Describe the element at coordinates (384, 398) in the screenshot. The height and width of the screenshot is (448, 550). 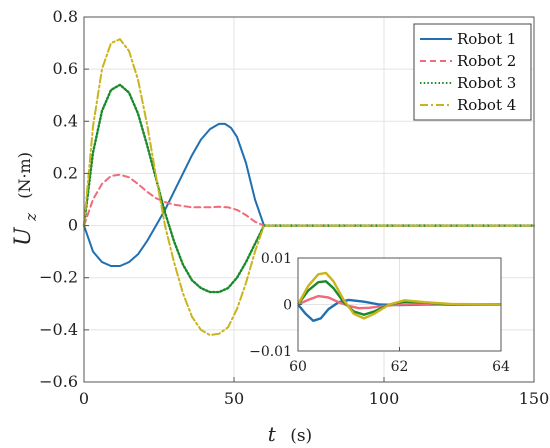
I see `x-tick-label: 100` at that location.